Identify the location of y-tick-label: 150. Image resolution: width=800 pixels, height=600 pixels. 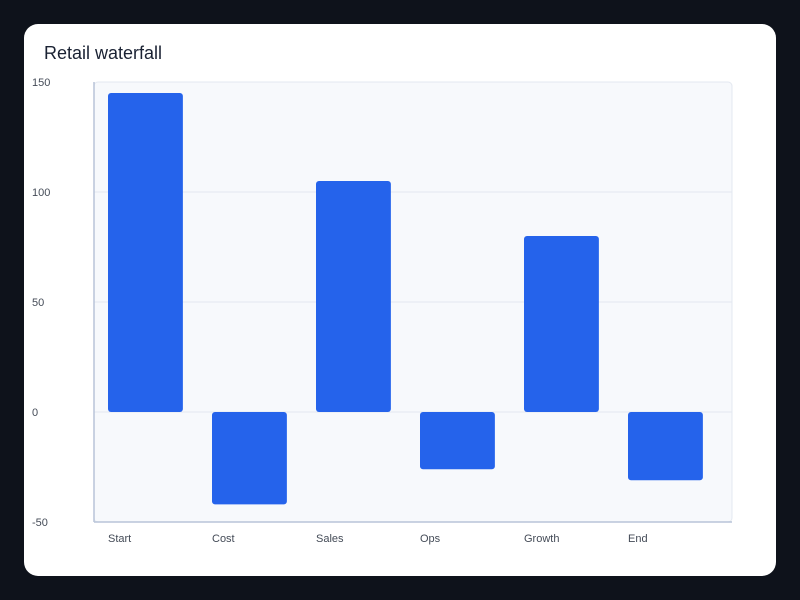
(41, 83).